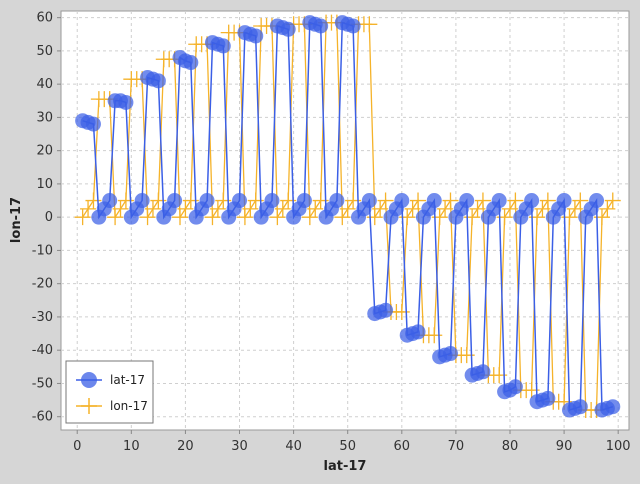  Describe the element at coordinates (293, 446) in the screenshot. I see `x-tick-label: 40` at that location.